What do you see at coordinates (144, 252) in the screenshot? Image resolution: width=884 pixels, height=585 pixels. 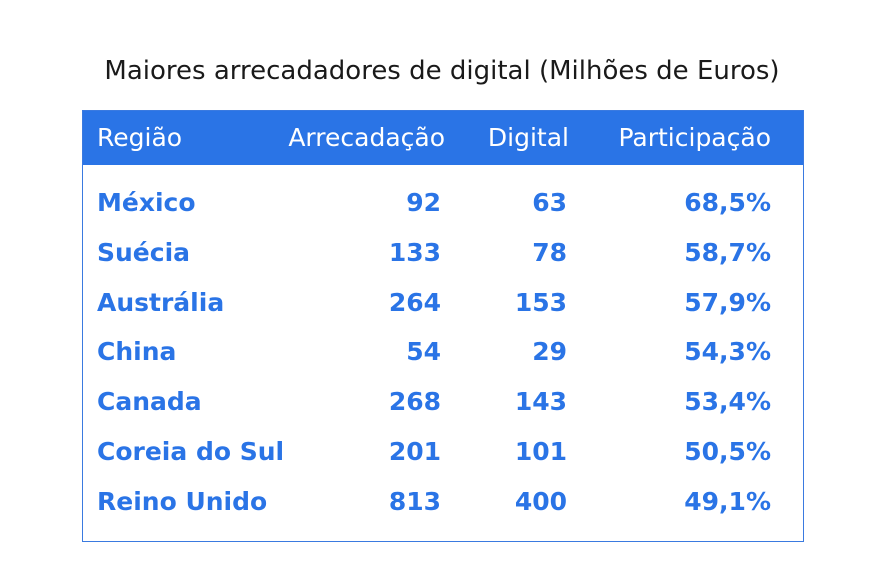 I see `cell-regiao: Suécia` at bounding box center [144, 252].